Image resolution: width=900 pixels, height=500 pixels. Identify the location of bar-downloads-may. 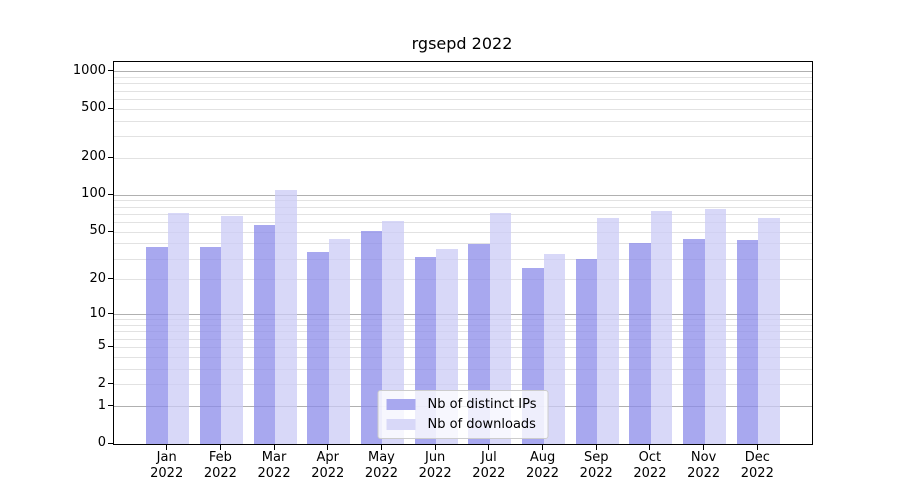
(393, 332).